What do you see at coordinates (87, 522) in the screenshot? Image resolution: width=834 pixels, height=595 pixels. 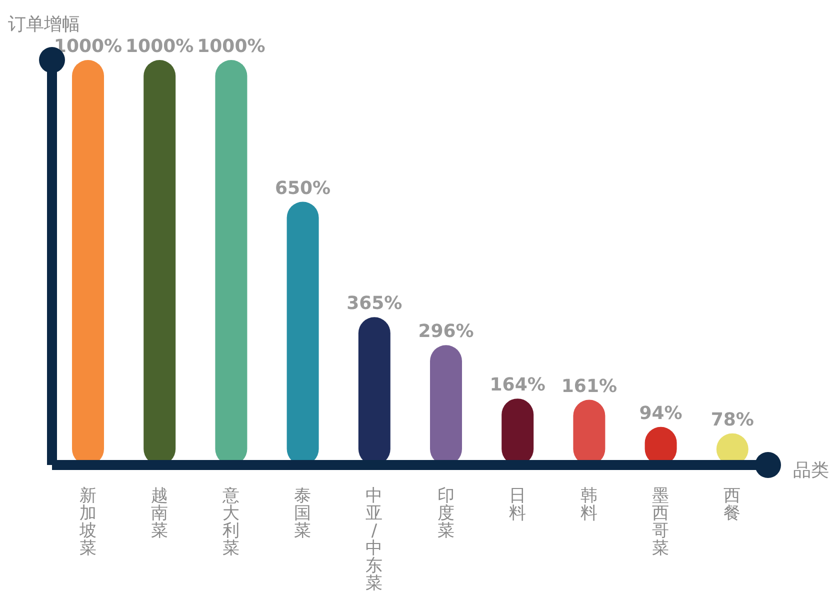 I see `x-tick-label: 新加坡菜` at bounding box center [87, 522].